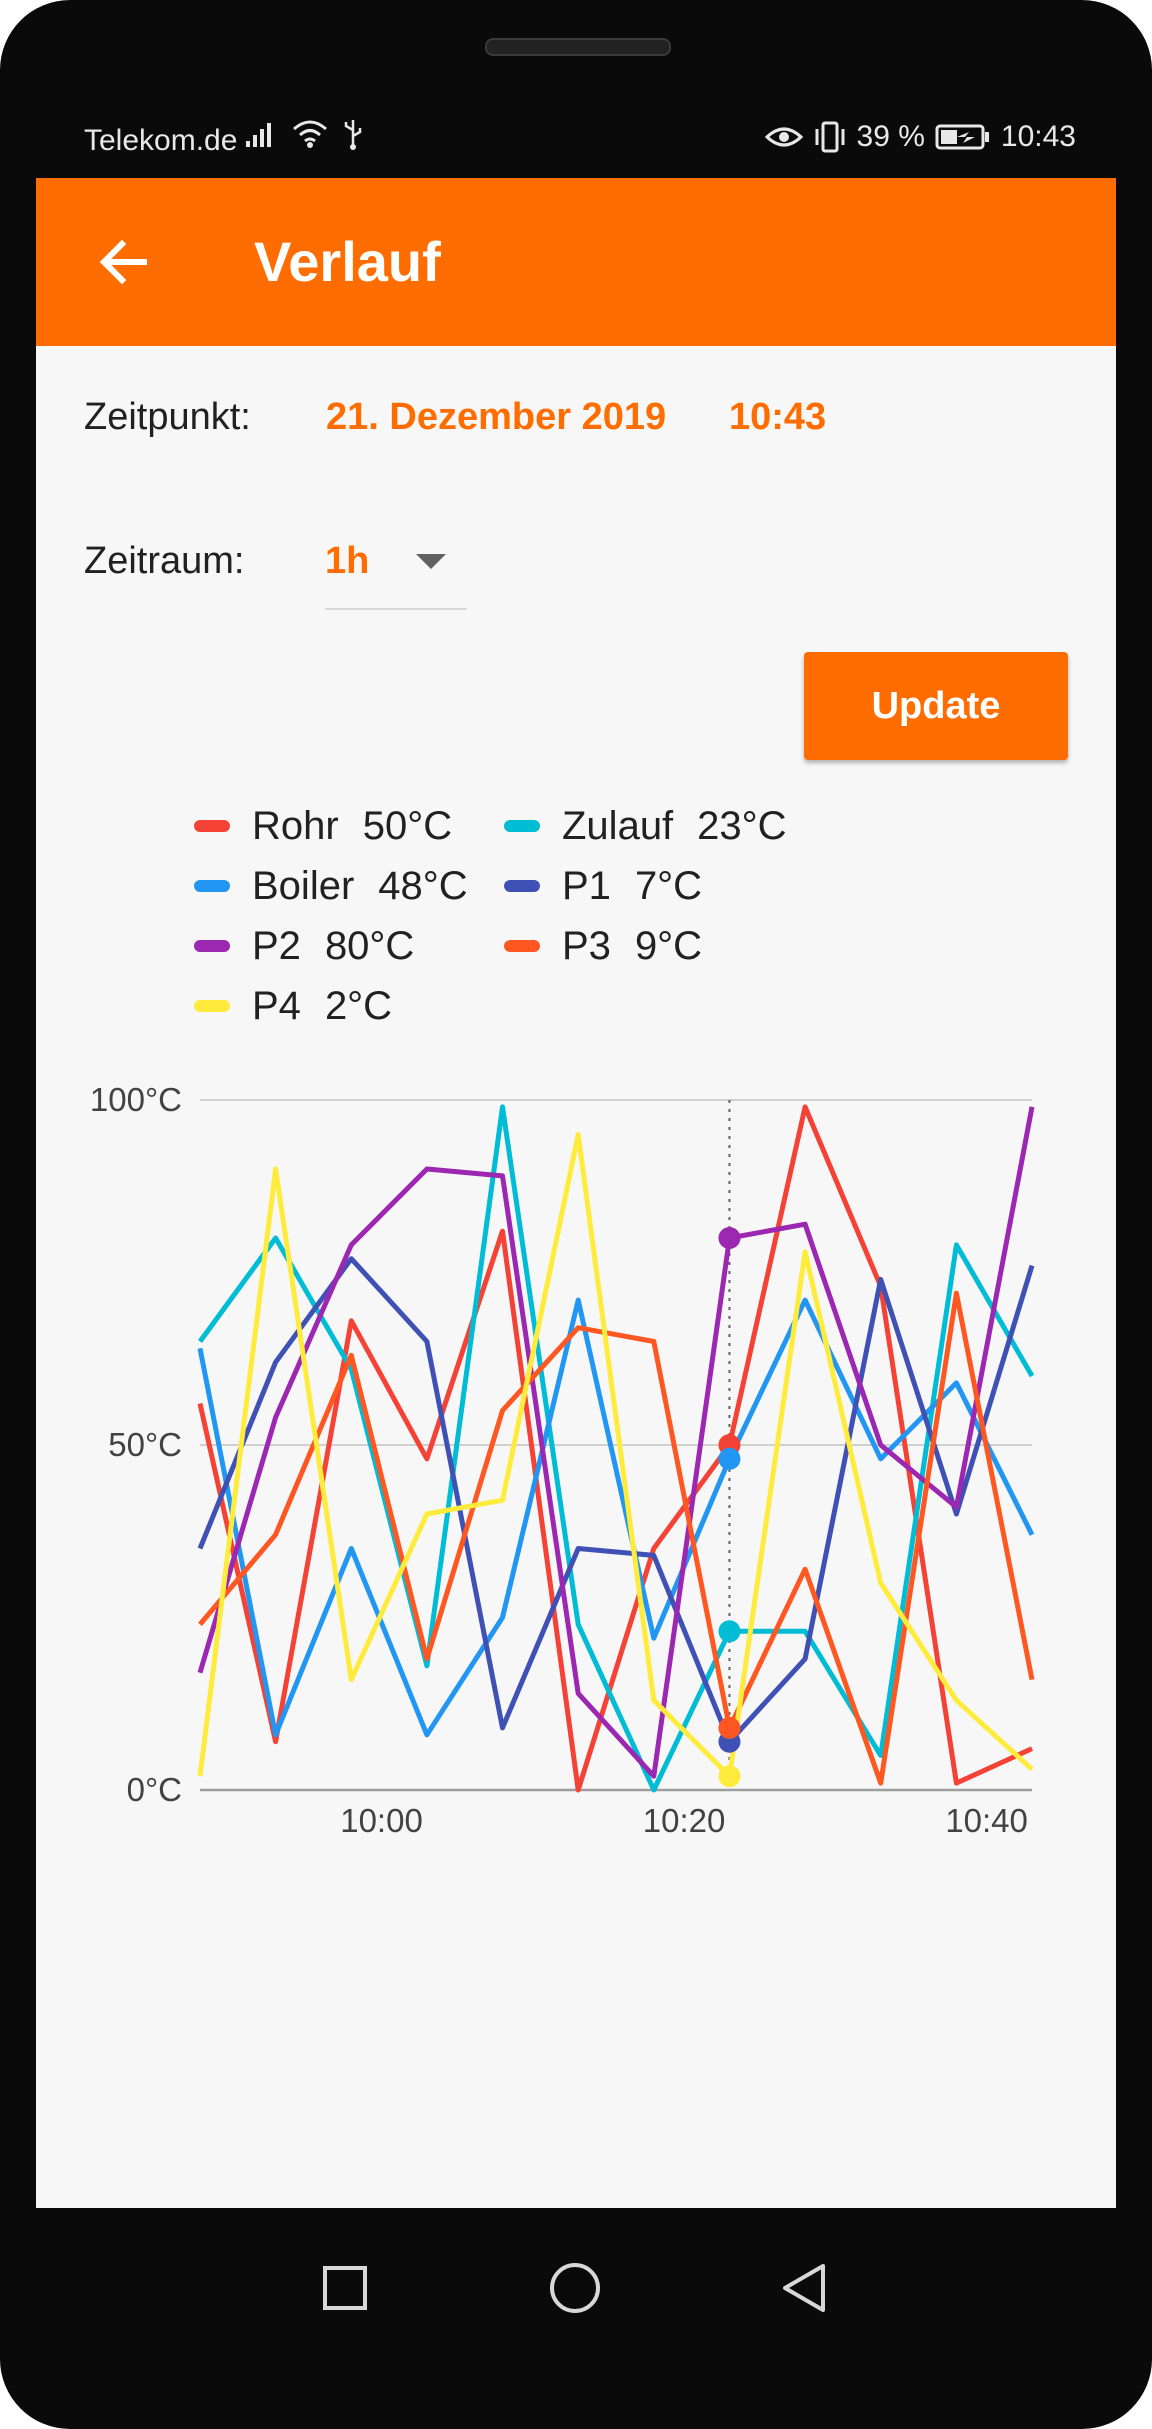  I want to click on x-tick-label: 10:20, so click(684, 1820).